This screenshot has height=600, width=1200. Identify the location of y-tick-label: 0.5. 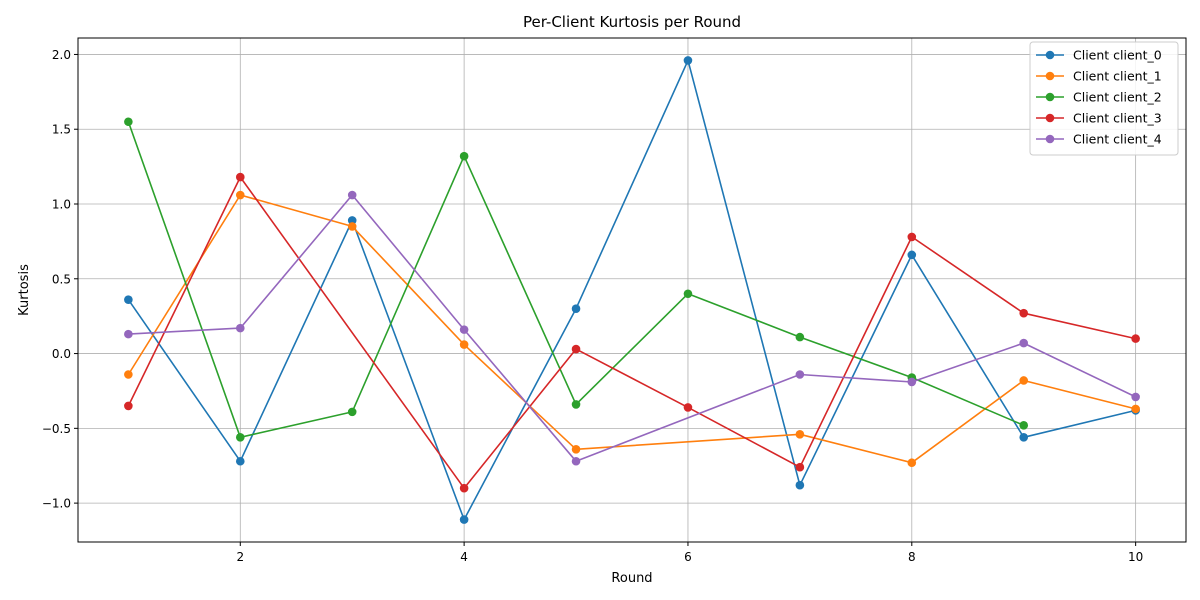
(61, 279).